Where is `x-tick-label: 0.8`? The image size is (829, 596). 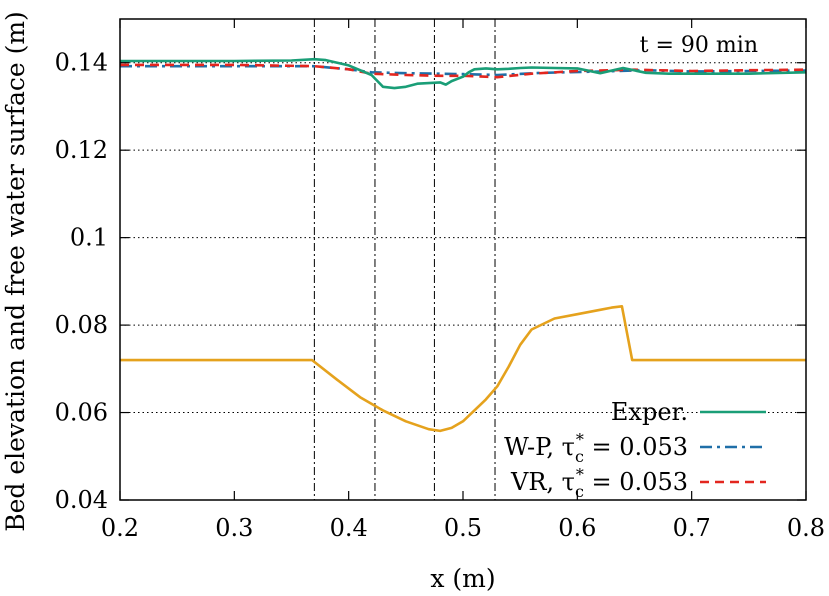
x-tick-label: 0.8 is located at coordinates (806, 528).